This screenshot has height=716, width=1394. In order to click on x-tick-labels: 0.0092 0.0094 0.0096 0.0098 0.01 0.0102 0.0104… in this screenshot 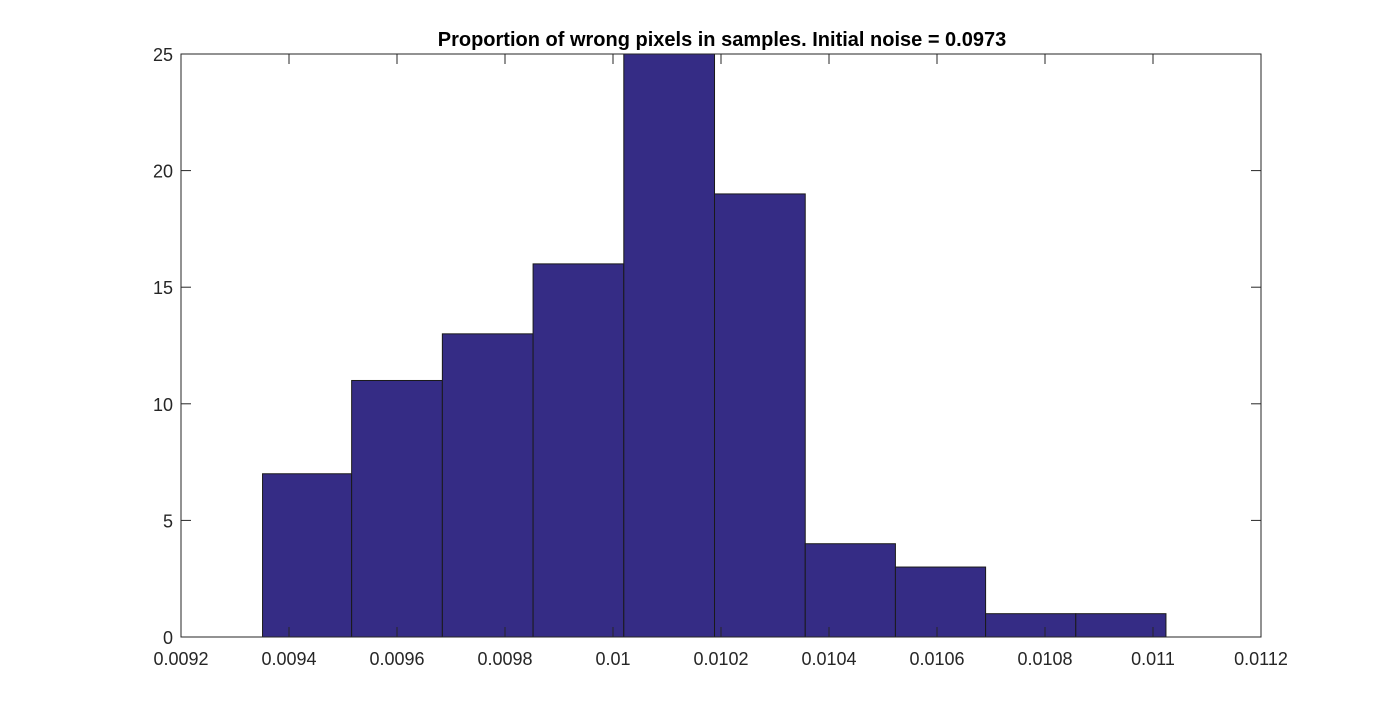, I will do `click(720, 659)`.